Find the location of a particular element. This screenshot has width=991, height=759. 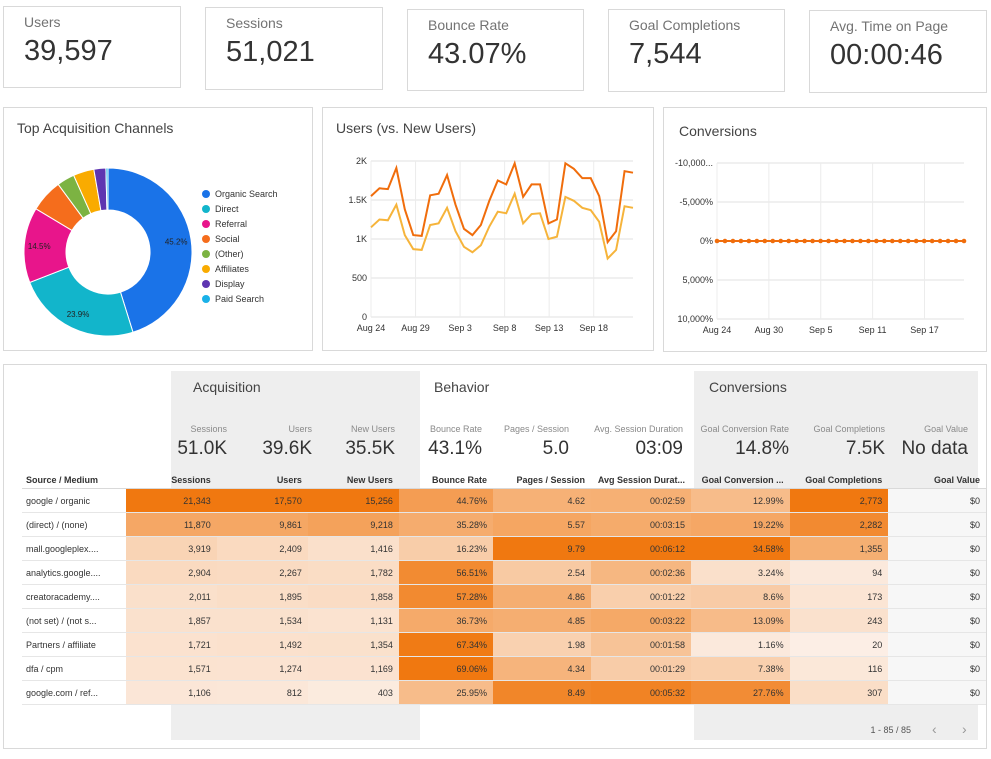

legend-item: Paid Search is located at coordinates (240, 298).